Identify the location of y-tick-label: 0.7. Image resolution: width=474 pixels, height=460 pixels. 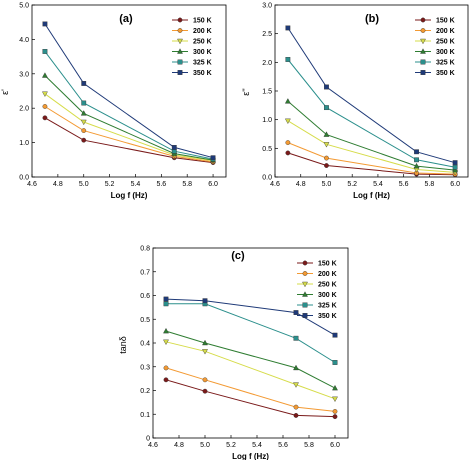
(145, 272).